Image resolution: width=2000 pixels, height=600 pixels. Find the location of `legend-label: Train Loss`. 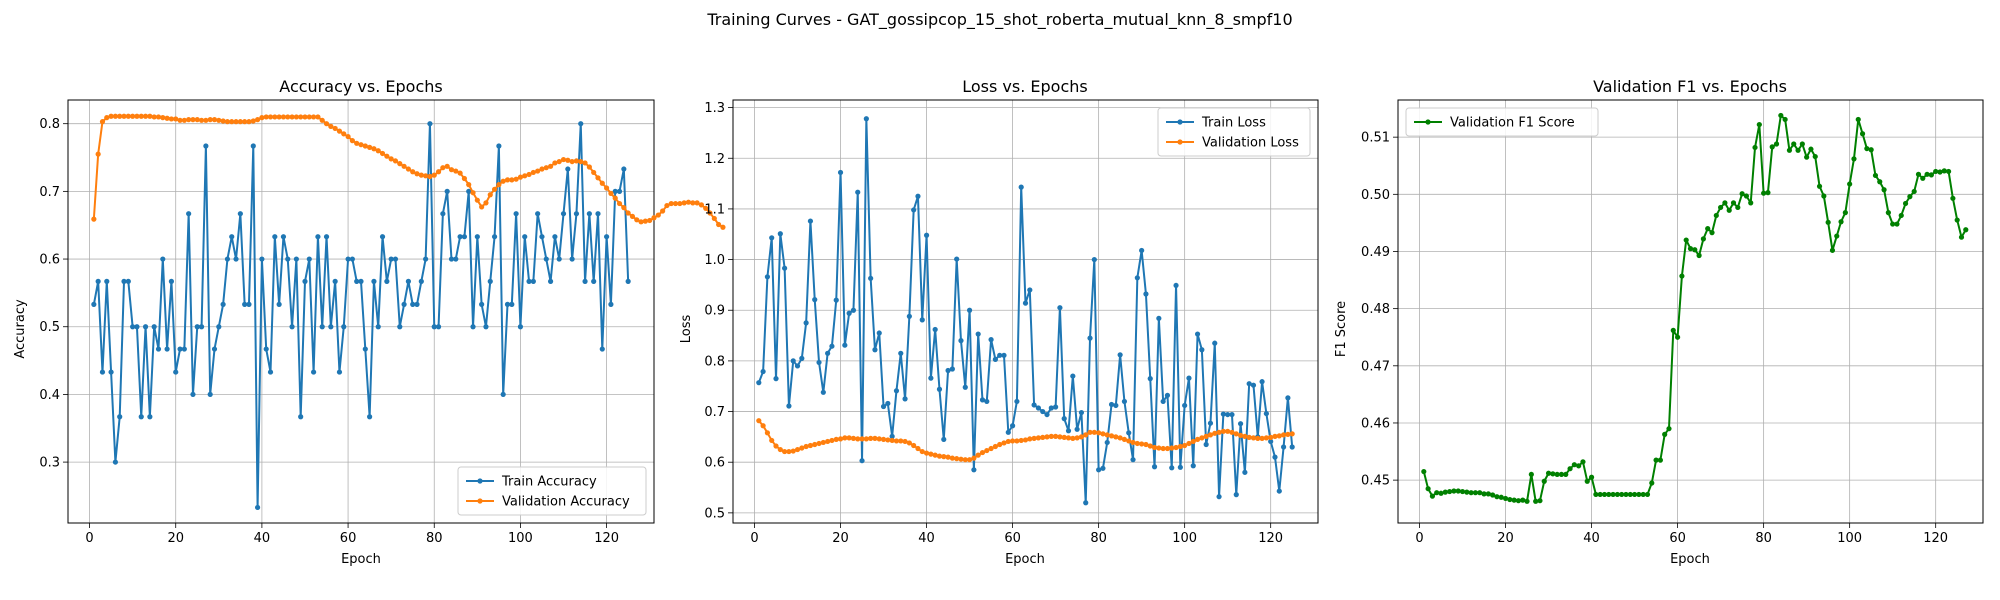

legend-label: Train Loss is located at coordinates (1233, 123).